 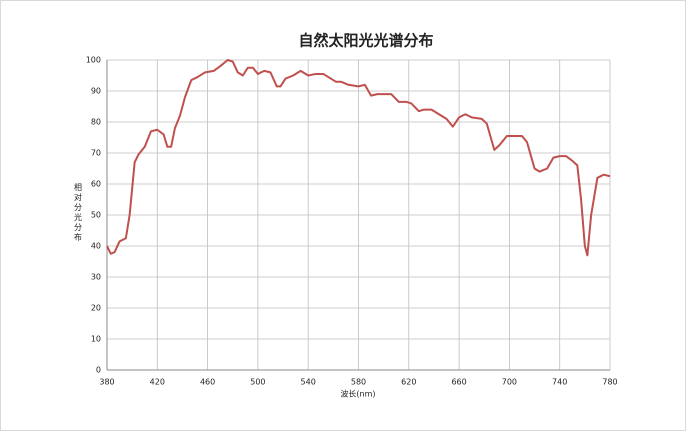 What do you see at coordinates (609, 382) in the screenshot?
I see `x-tick-label: 780` at bounding box center [609, 382].